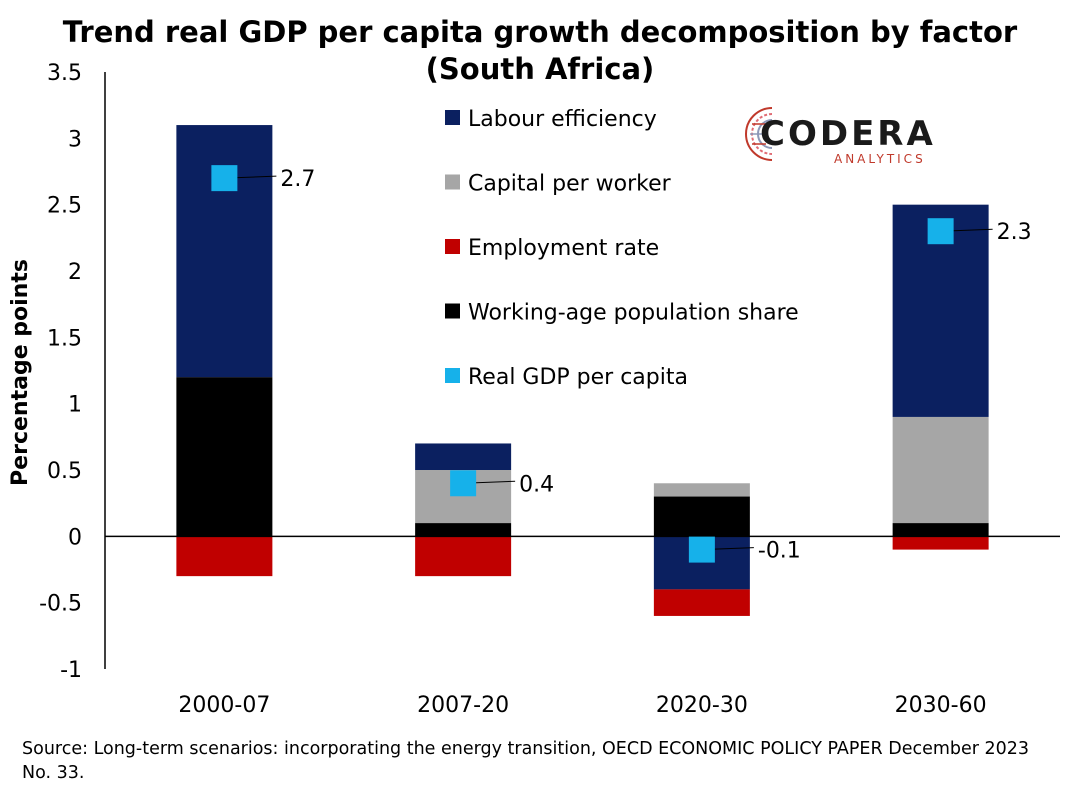 This screenshot has height=797, width=1080. I want to click on legend-swatch-labour, so click(452, 117).